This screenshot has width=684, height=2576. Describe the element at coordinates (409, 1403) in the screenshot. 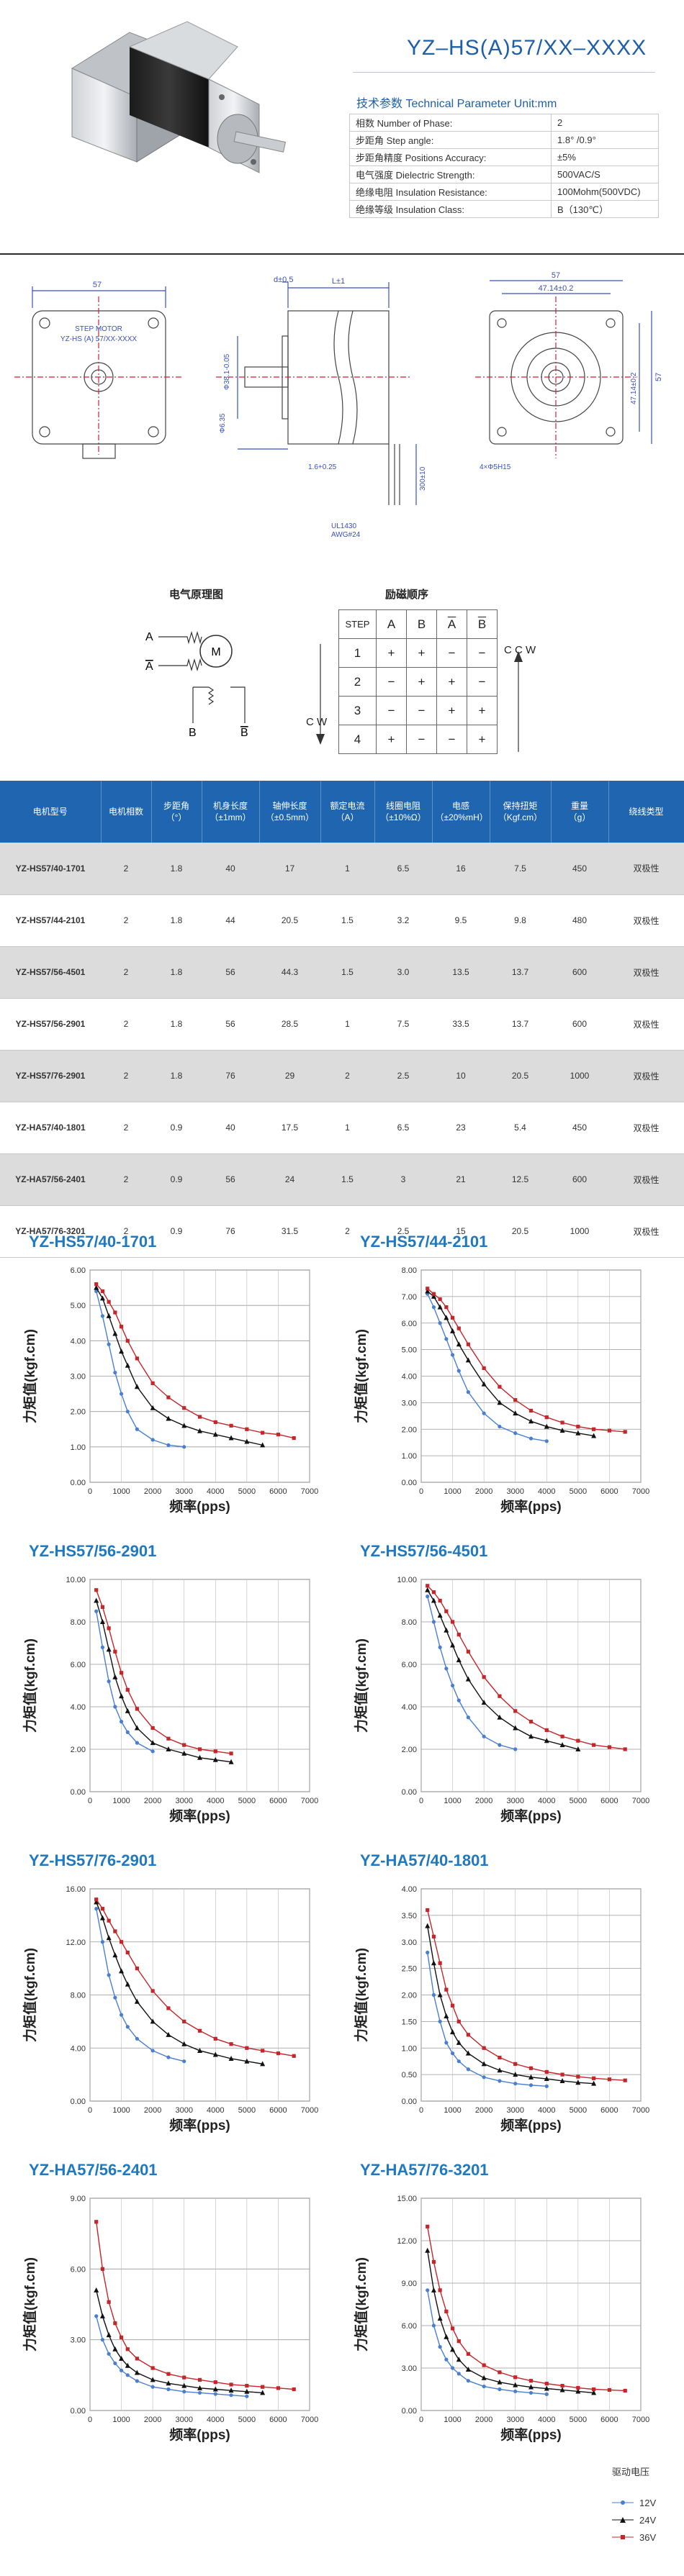

I see `y-tick-label: 3.00` at that location.